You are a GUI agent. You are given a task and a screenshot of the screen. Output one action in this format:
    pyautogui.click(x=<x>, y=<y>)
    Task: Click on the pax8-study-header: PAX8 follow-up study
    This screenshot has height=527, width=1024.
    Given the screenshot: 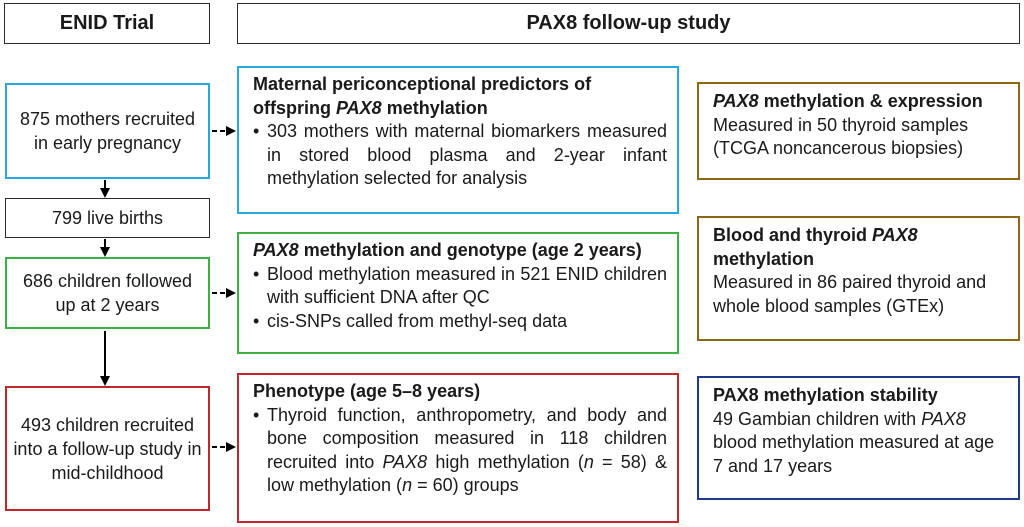 What is the action you would take?
    pyautogui.click(x=628, y=23)
    